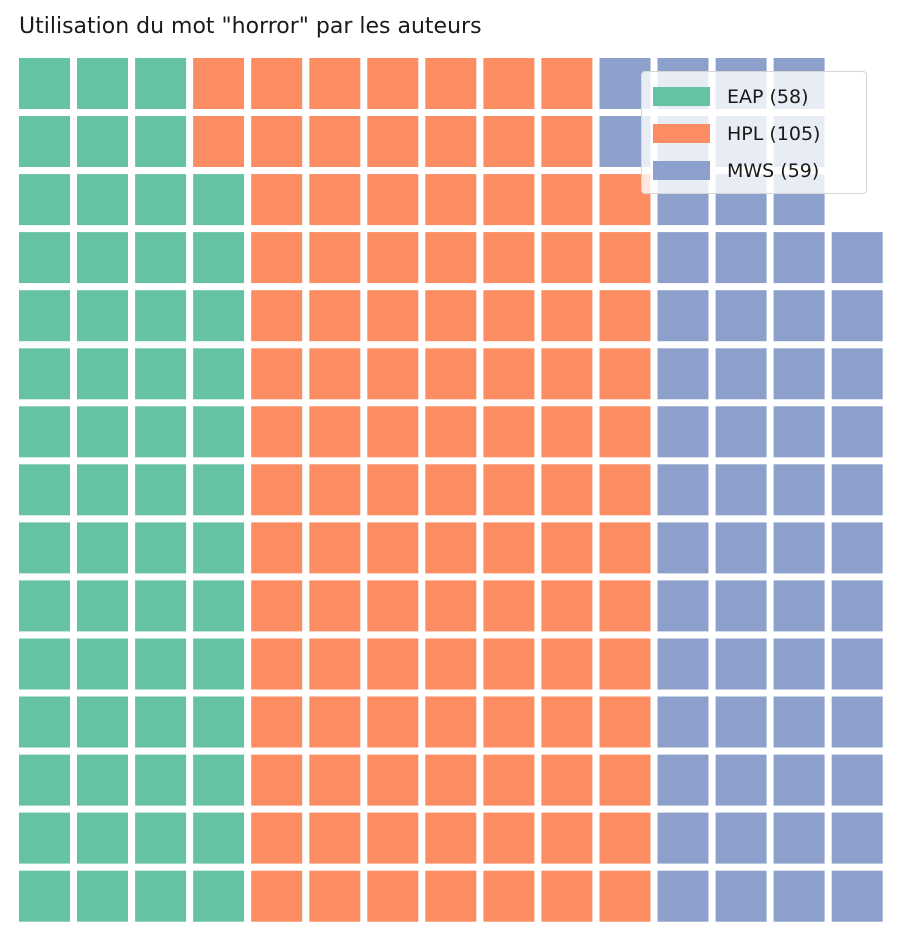 The image size is (900, 940). I want to click on legend-item-mws: MWS (59), so click(754, 170).